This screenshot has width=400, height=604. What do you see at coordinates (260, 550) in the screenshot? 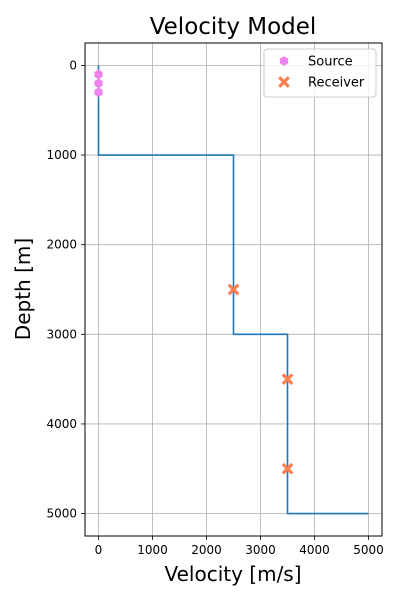
I see `x-tick-label: 3000` at bounding box center [260, 550].